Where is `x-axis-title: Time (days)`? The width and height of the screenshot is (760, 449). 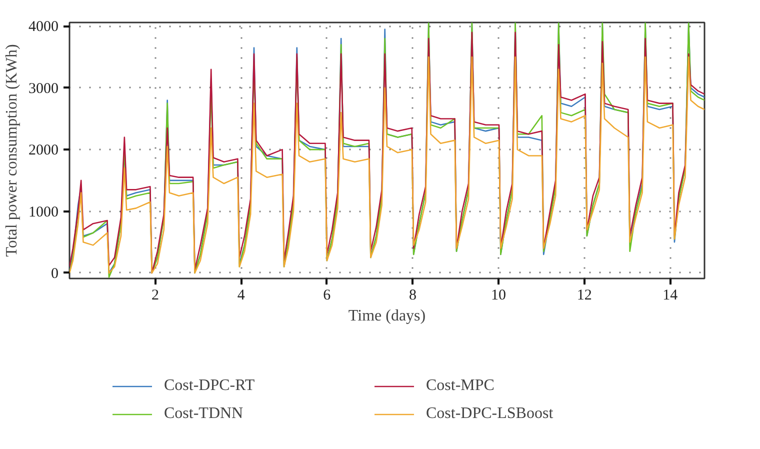
x-axis-title: Time (days) is located at coordinates (387, 316).